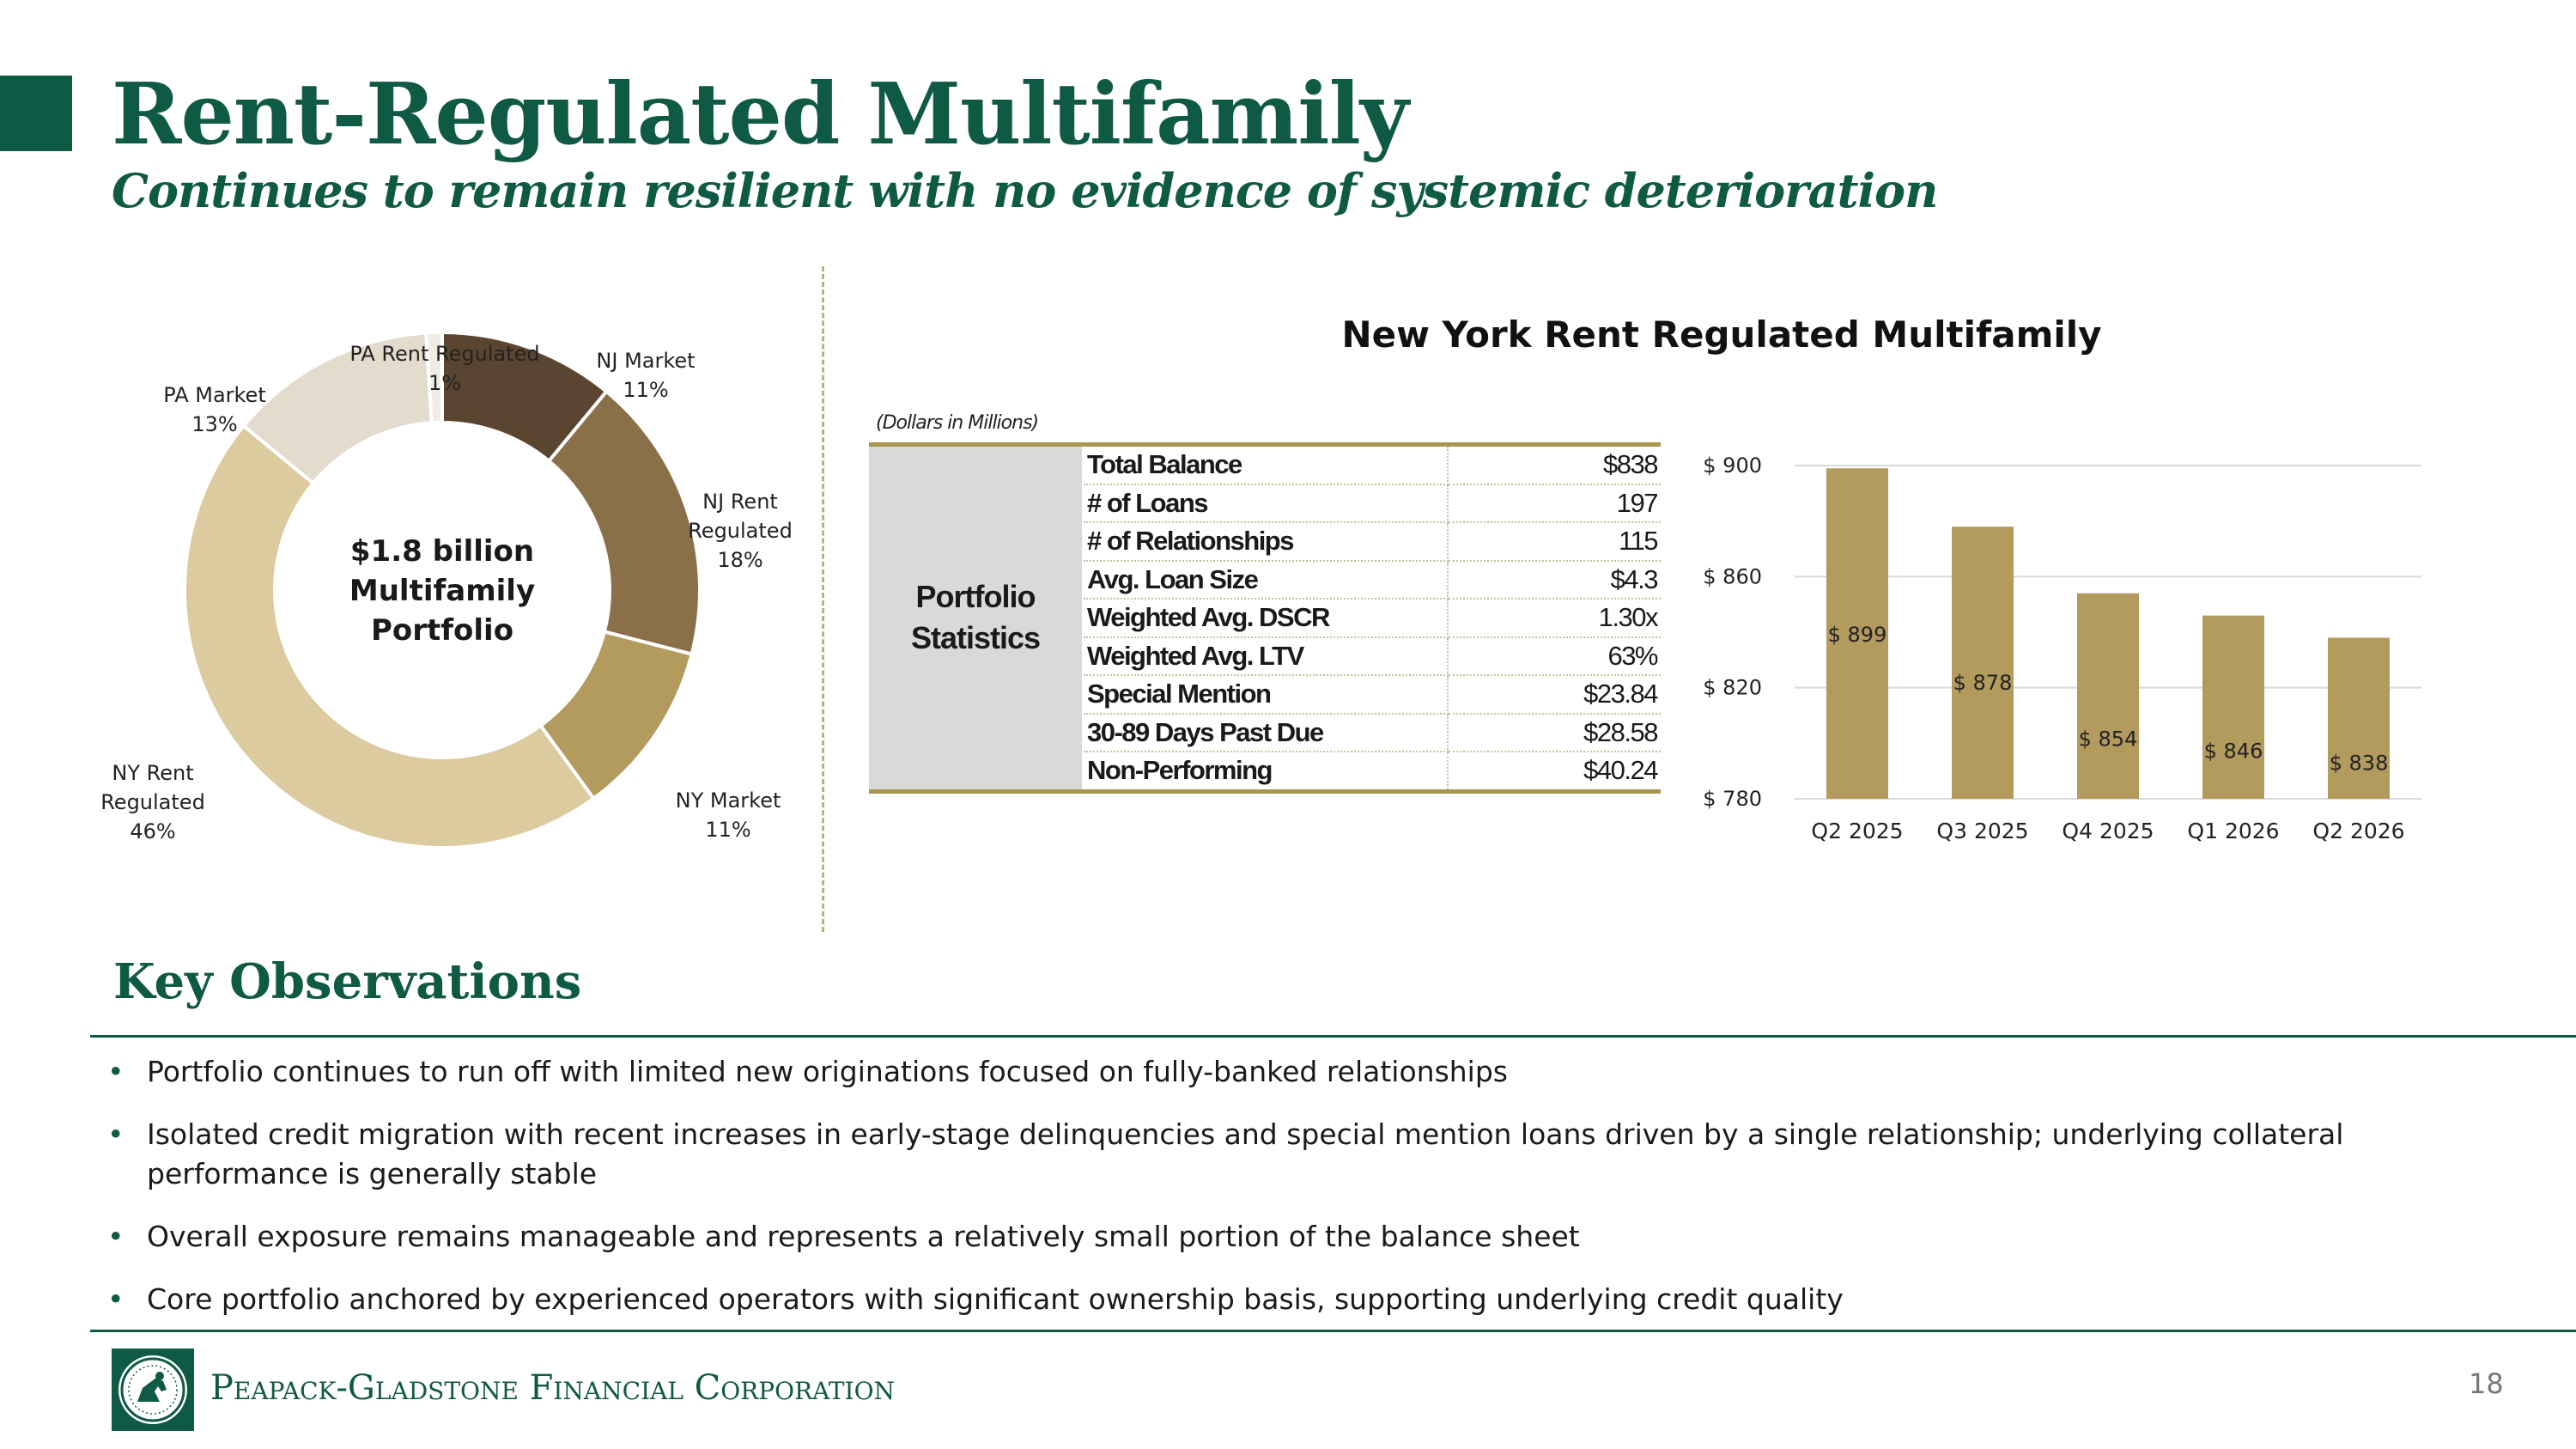 This screenshot has width=2576, height=1449. Describe the element at coordinates (2360, 763) in the screenshot. I see `bar-data-label: $ 838` at that location.